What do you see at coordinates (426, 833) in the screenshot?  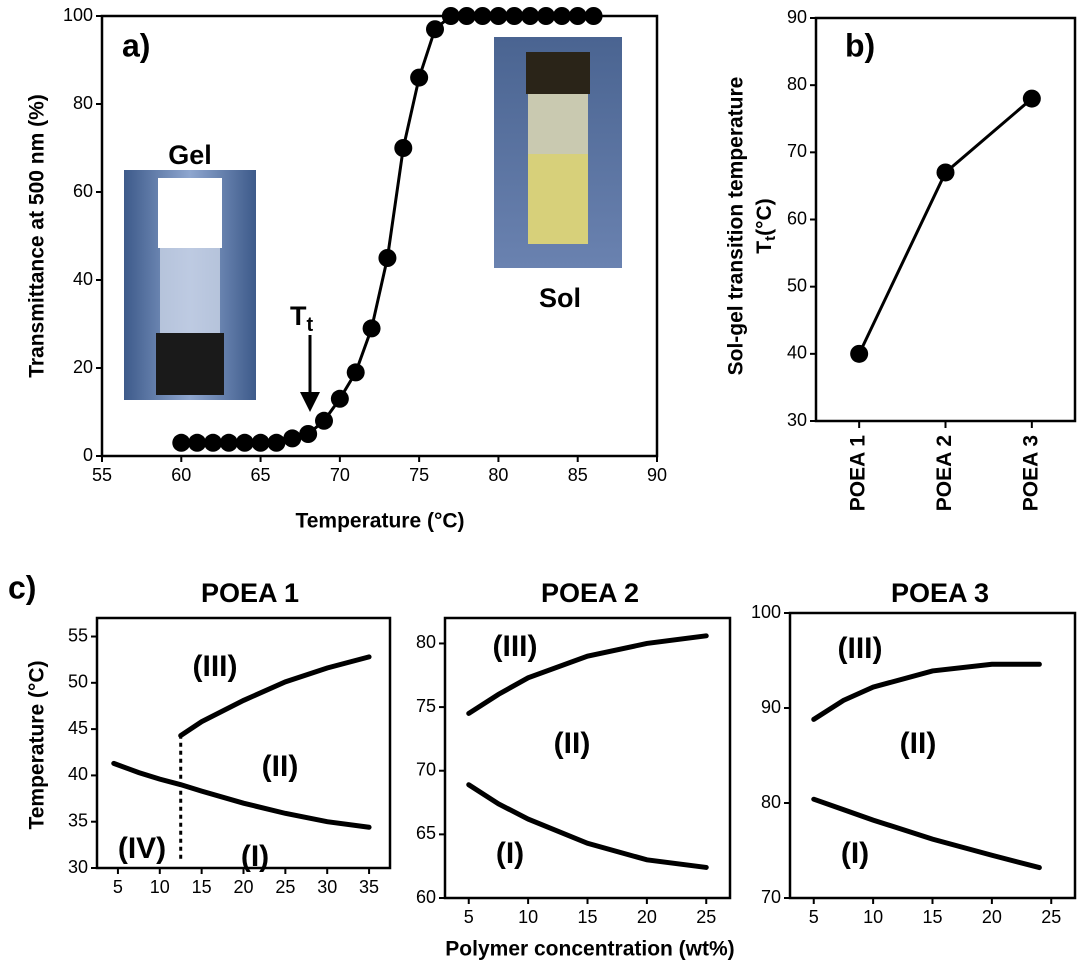 I see `y-tick-label: 65` at bounding box center [426, 833].